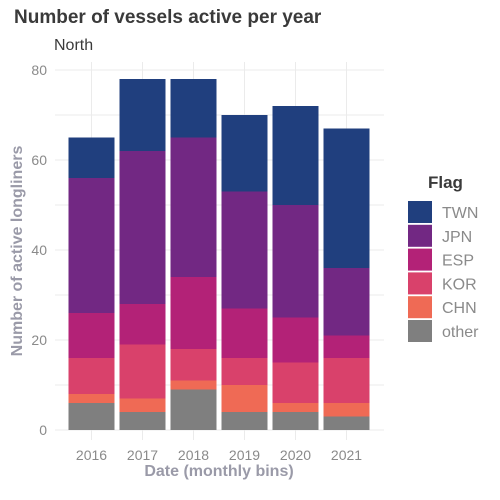 This screenshot has width=500, height=500. I want to click on y-tick-label: 40, so click(39, 250).